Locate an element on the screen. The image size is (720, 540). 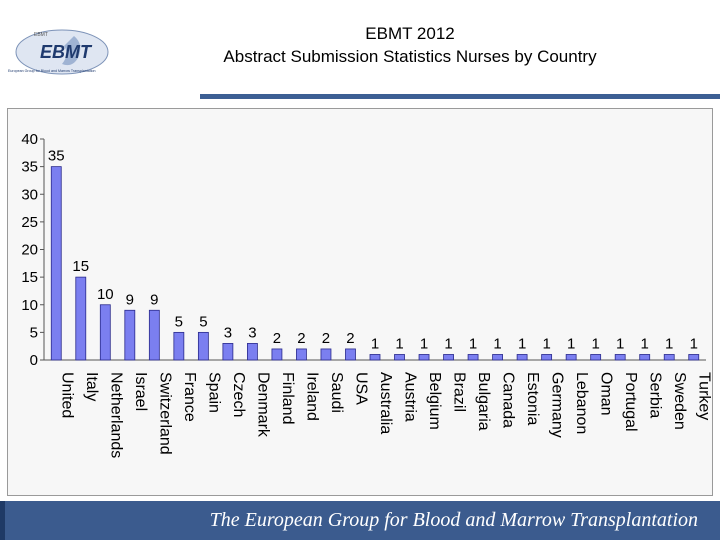
x-tick-label: Bulgaria is located at coordinates (483, 401).